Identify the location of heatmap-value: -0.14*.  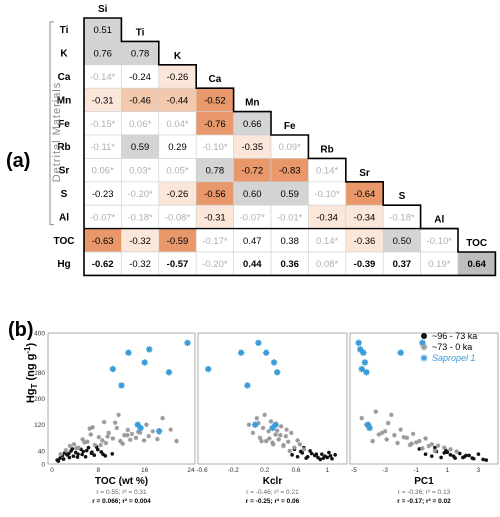
(103, 77).